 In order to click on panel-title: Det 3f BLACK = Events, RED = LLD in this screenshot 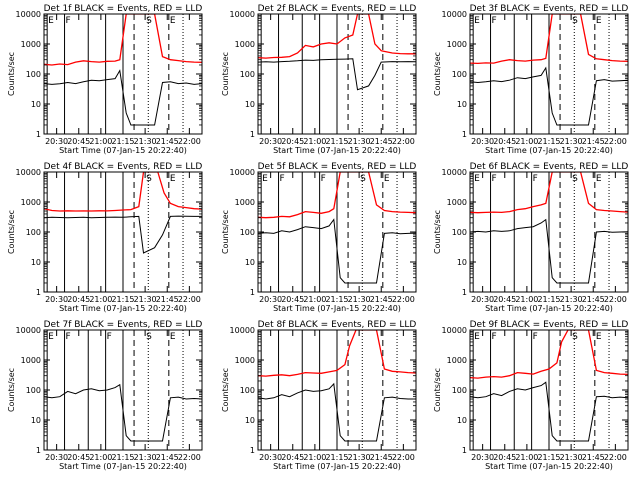, I will do `click(549, 9)`.